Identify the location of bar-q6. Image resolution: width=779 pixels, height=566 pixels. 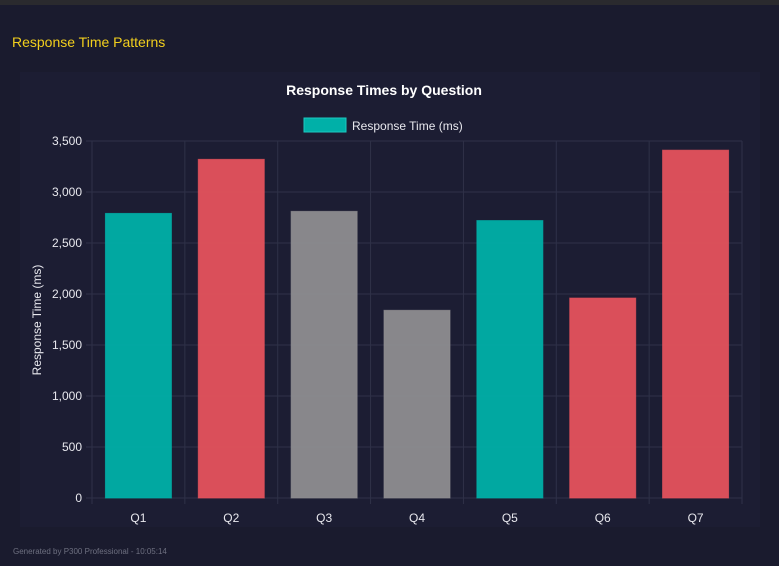
(603, 398).